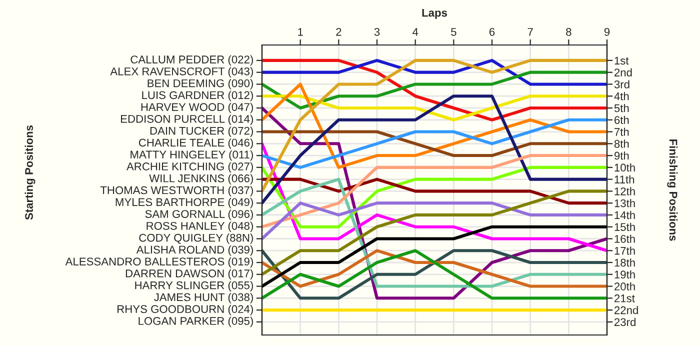 The image size is (700, 345). Describe the element at coordinates (194, 286) in the screenshot. I see `text: HARRY SLINGER (055)` at that location.